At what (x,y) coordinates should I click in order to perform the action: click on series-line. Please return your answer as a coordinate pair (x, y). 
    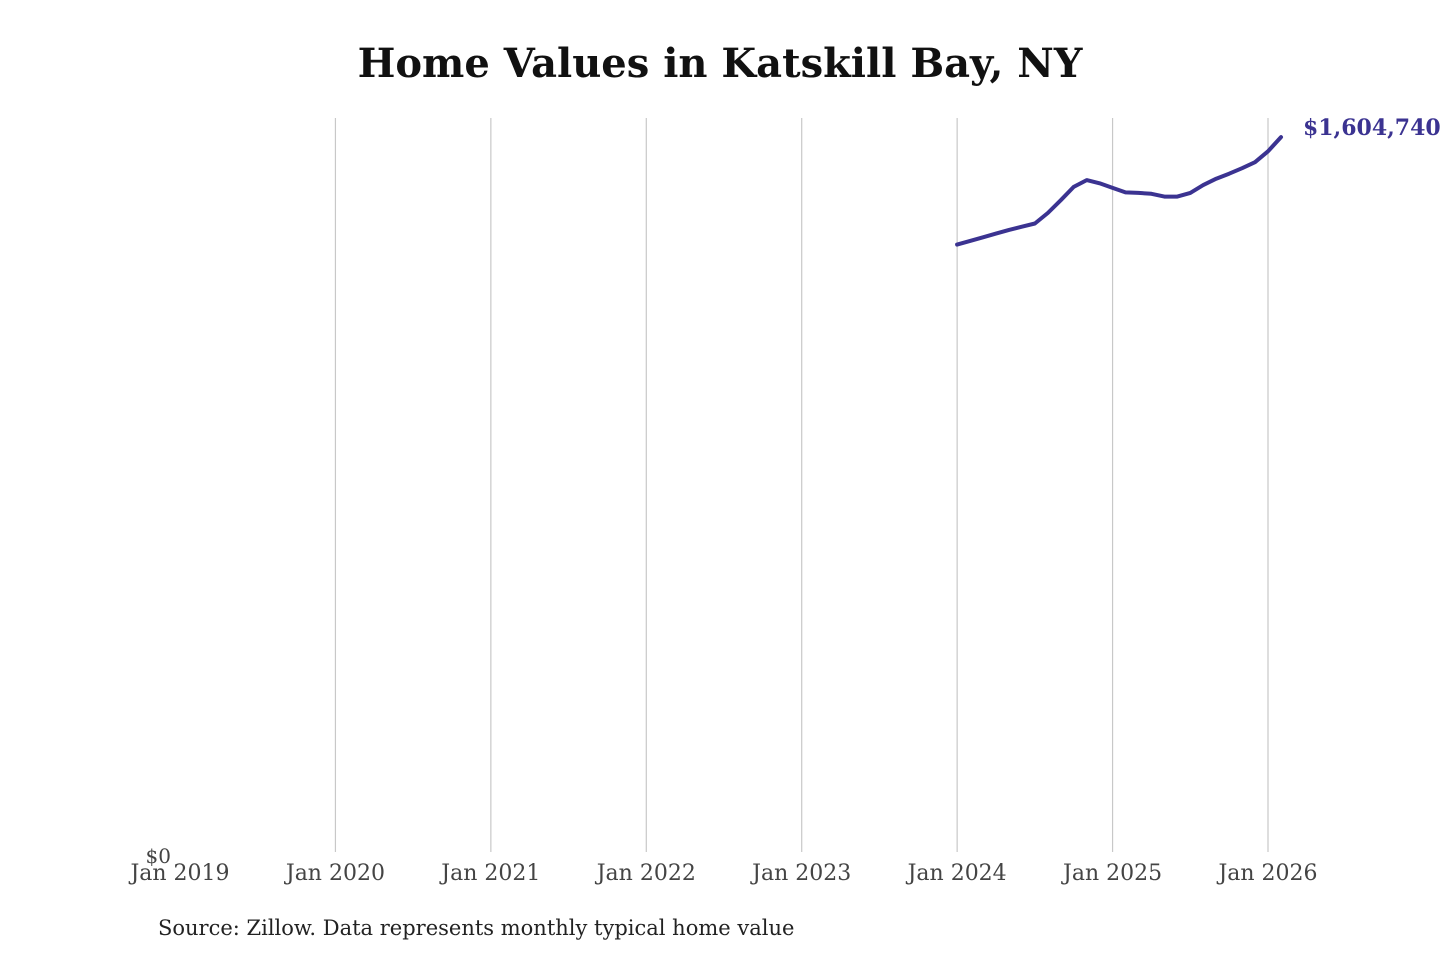
    Looking at the image, I should click on (1119, 191).